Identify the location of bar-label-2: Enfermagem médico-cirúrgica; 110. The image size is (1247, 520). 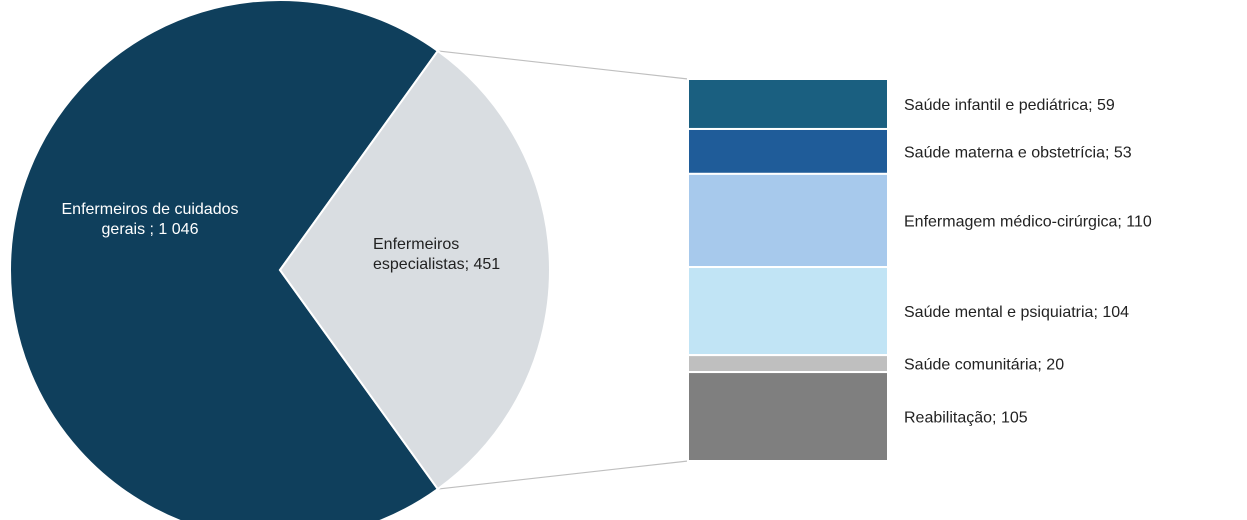
(1028, 221).